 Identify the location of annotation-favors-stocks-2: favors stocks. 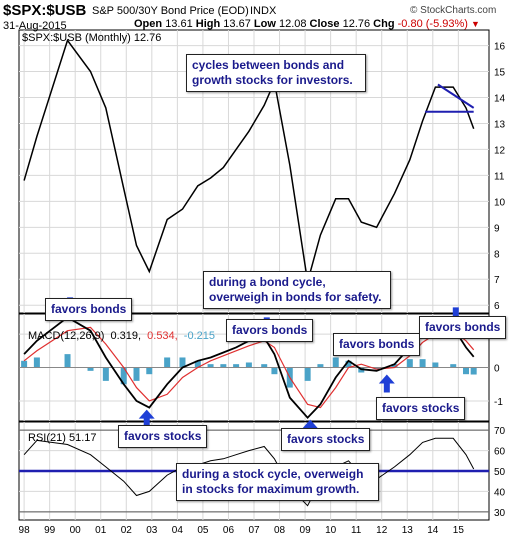
(326, 439).